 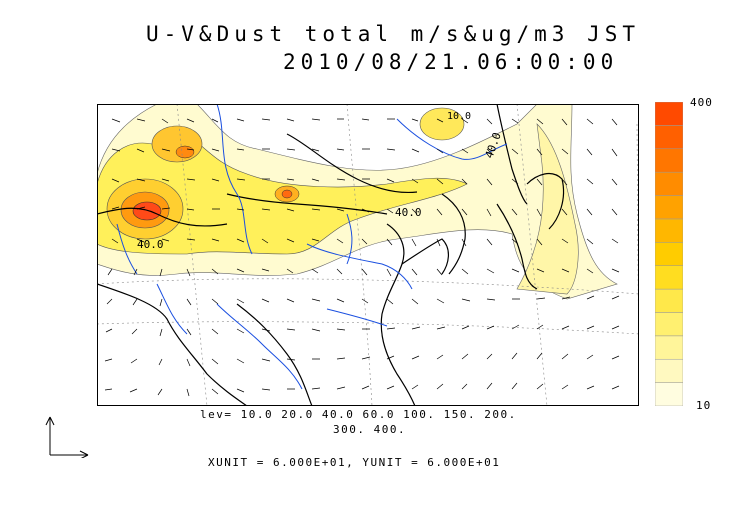 What do you see at coordinates (147, 211) in the screenshot?
I see `dust-hotspot-west-core` at bounding box center [147, 211].